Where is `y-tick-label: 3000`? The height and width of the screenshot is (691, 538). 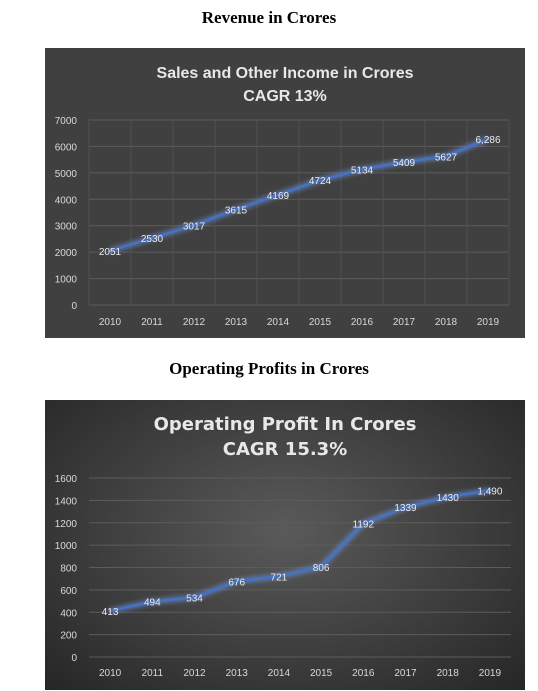 y-tick-label: 3000 is located at coordinates (66, 227).